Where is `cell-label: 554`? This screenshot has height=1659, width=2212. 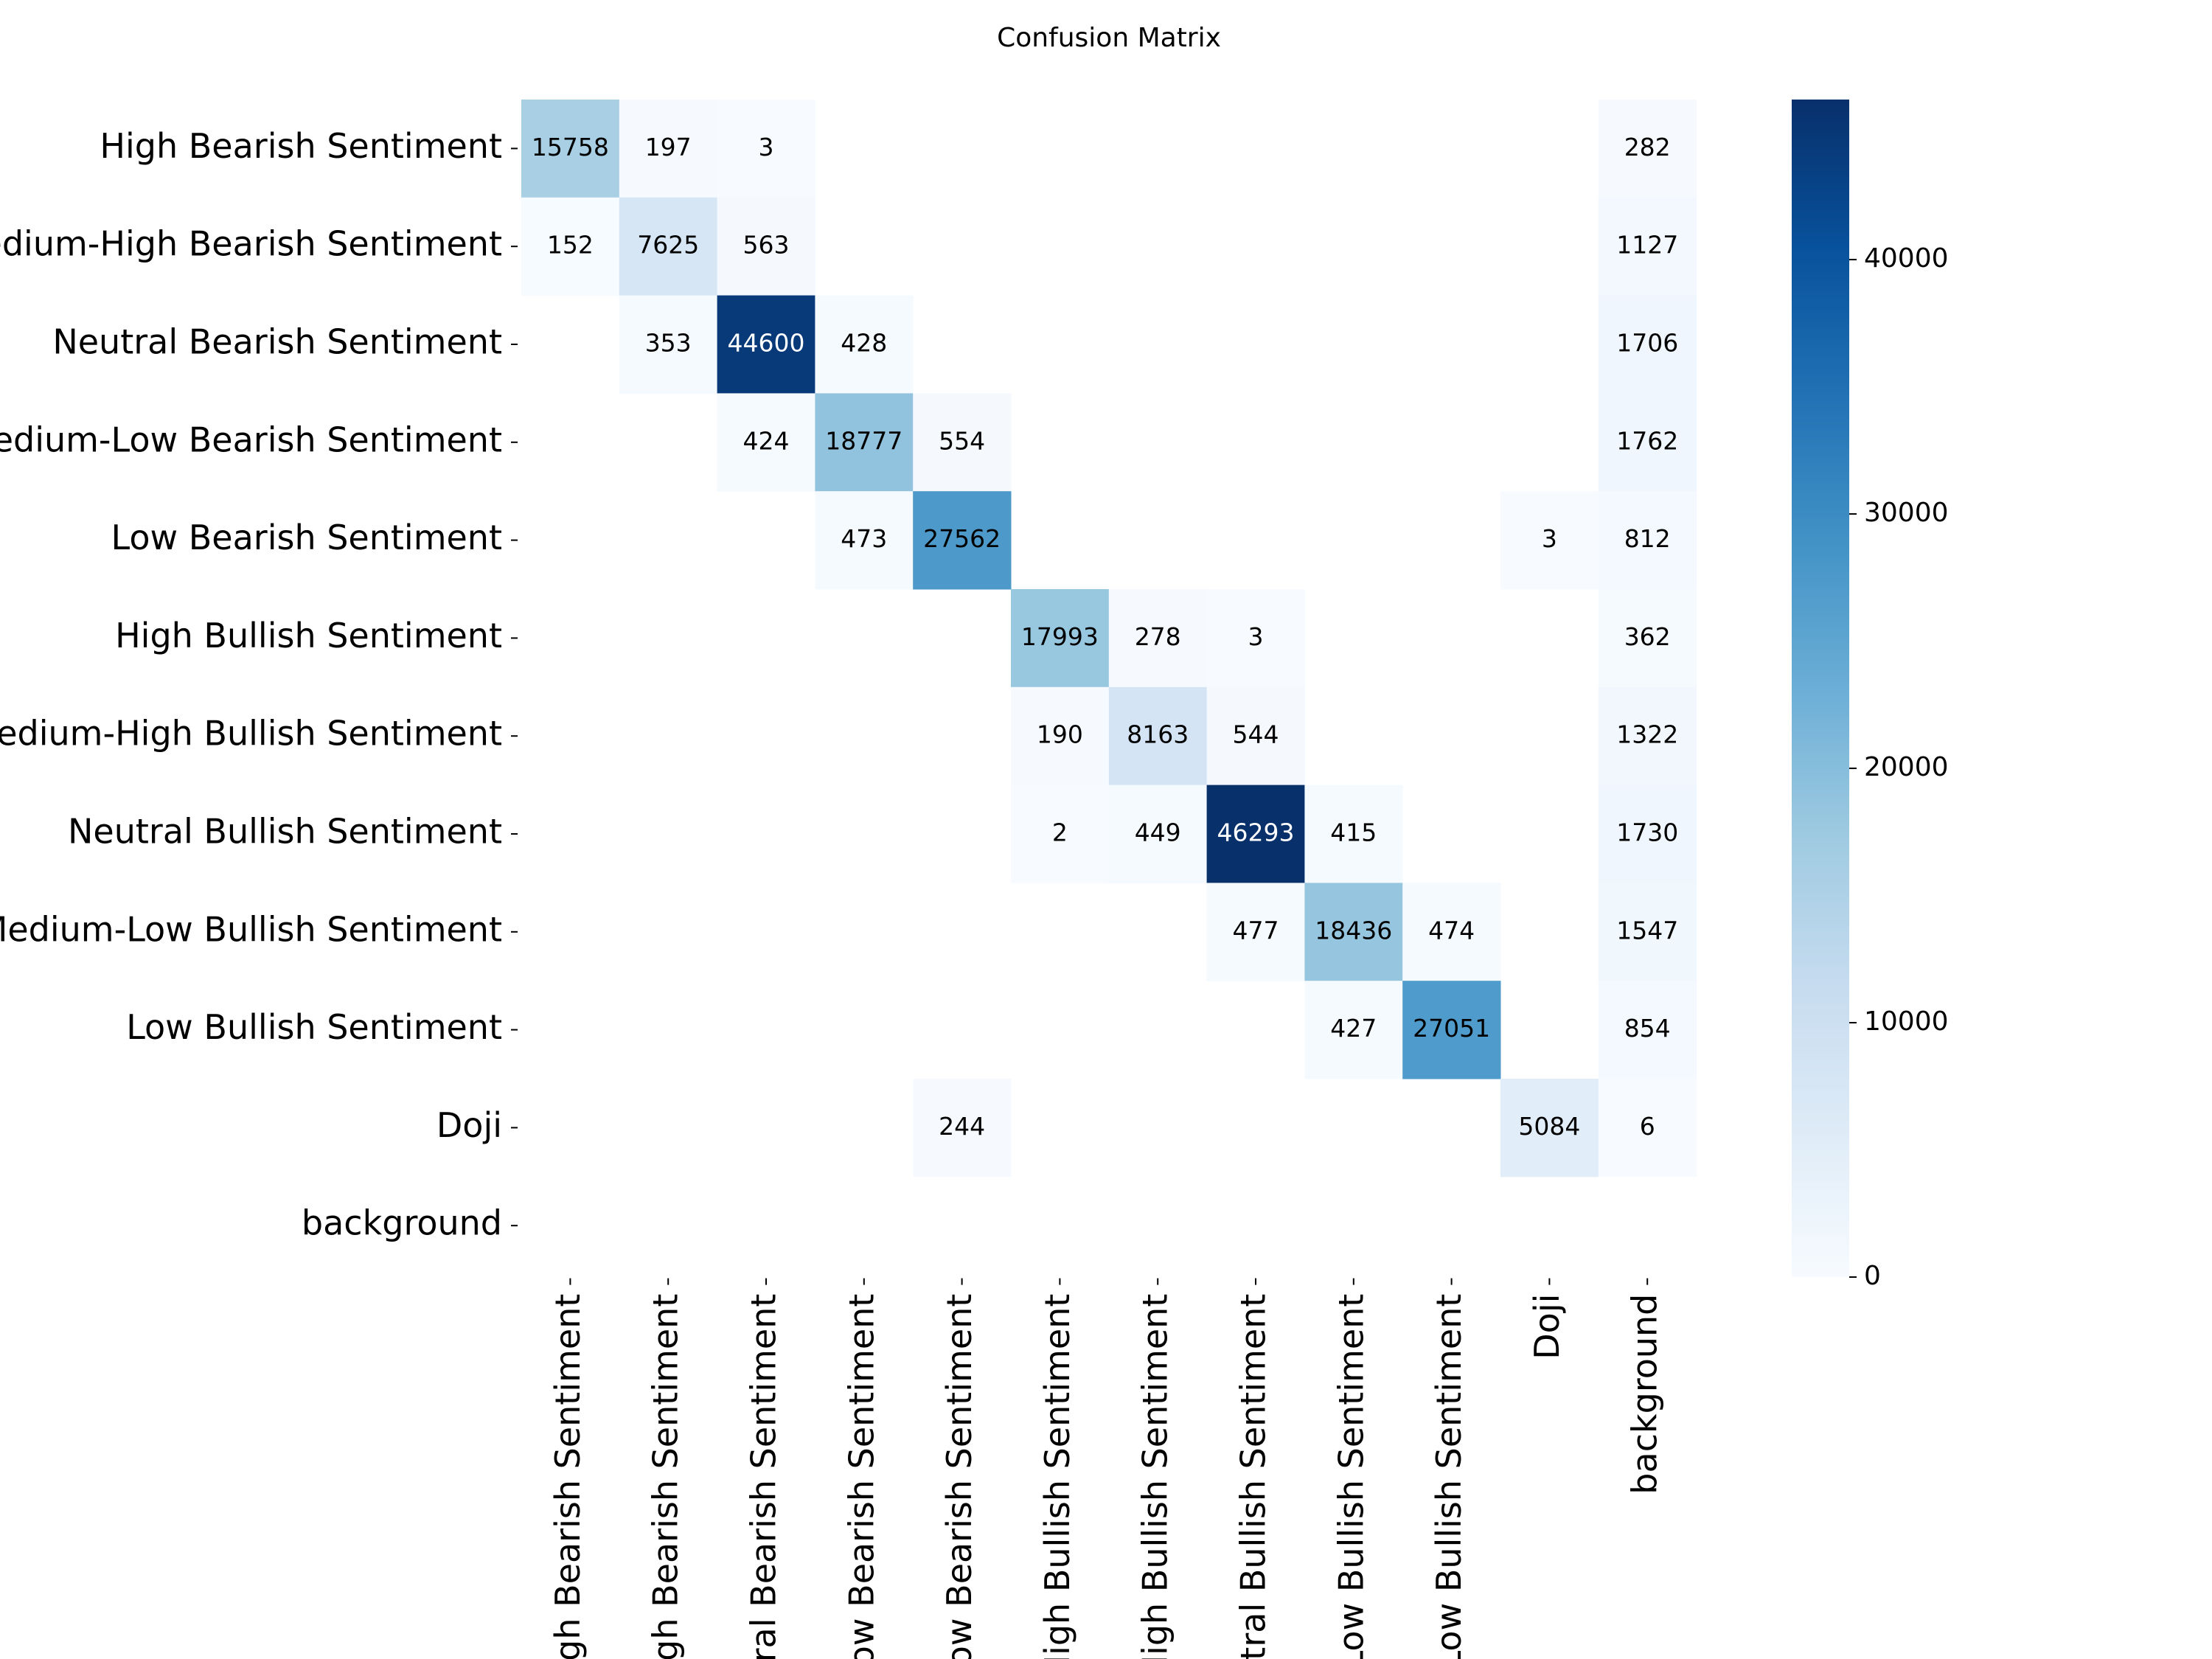
cell-label: 554 is located at coordinates (962, 440).